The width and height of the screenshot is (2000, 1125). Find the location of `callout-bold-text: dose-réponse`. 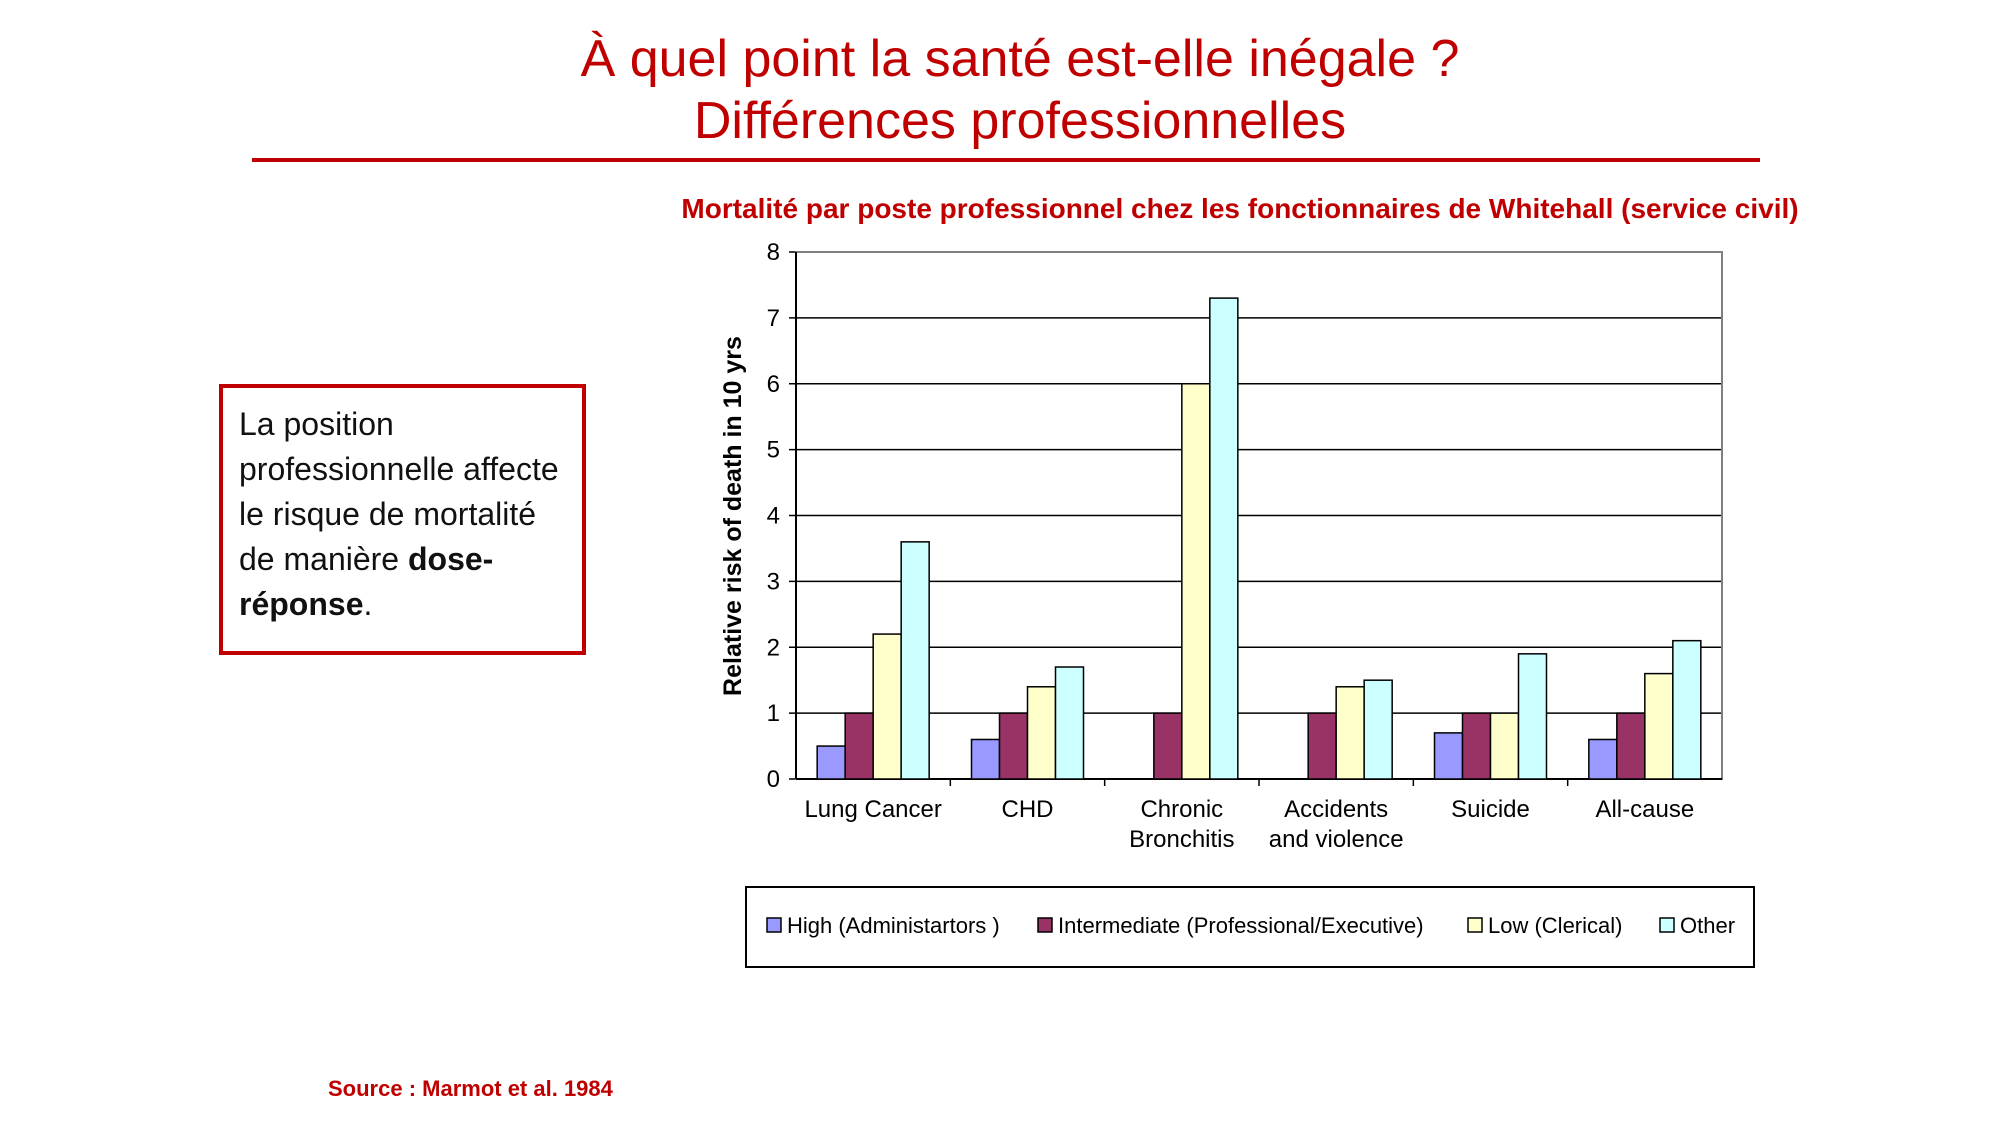

callout-bold-text: dose-réponse is located at coordinates (366, 581).